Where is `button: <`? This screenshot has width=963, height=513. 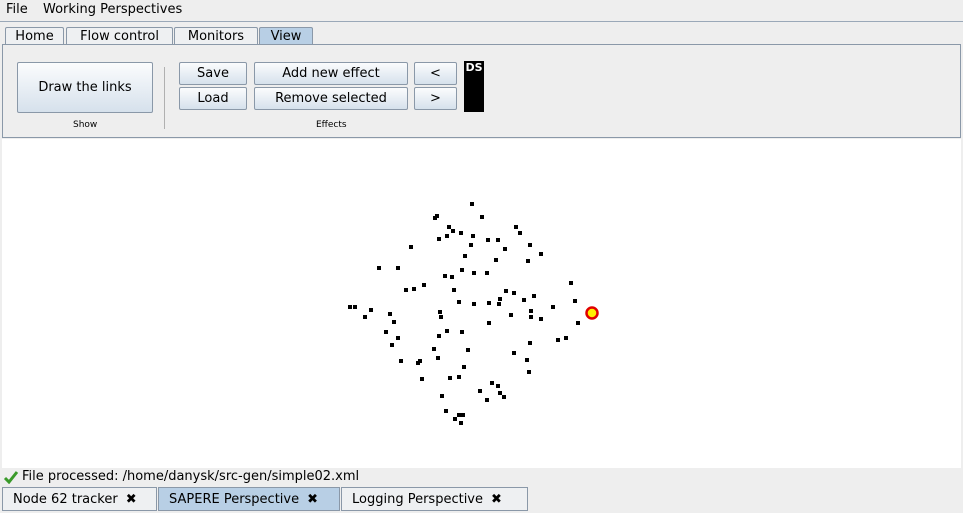
button: < is located at coordinates (435, 73).